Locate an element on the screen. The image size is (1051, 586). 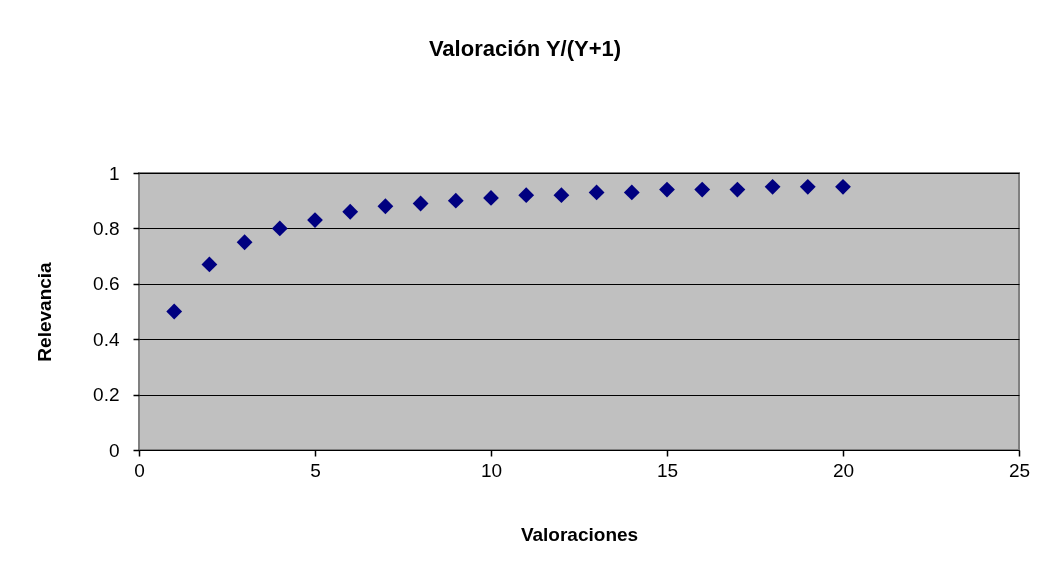
y-tick-label: 0.4 is located at coordinates (106, 339).